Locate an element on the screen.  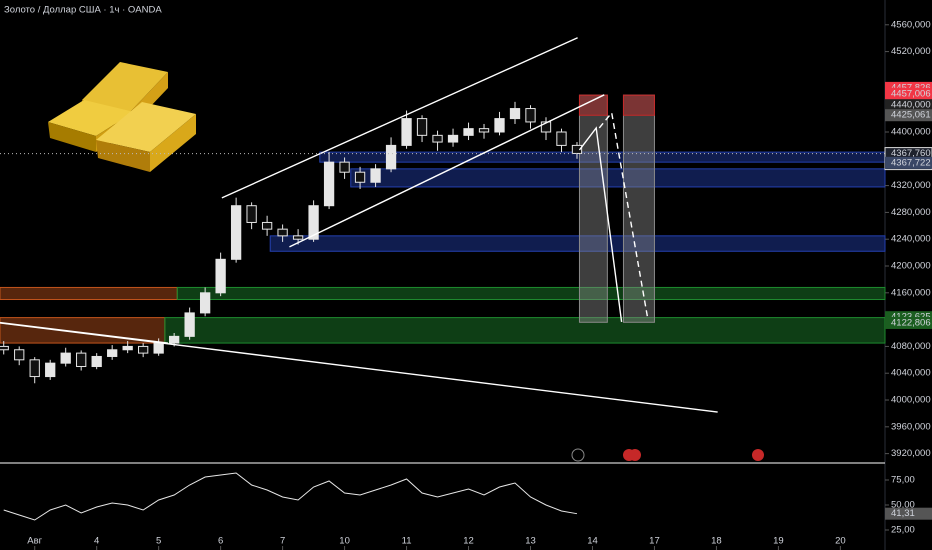
y-tick-label: 4520,000 is located at coordinates (911, 51).